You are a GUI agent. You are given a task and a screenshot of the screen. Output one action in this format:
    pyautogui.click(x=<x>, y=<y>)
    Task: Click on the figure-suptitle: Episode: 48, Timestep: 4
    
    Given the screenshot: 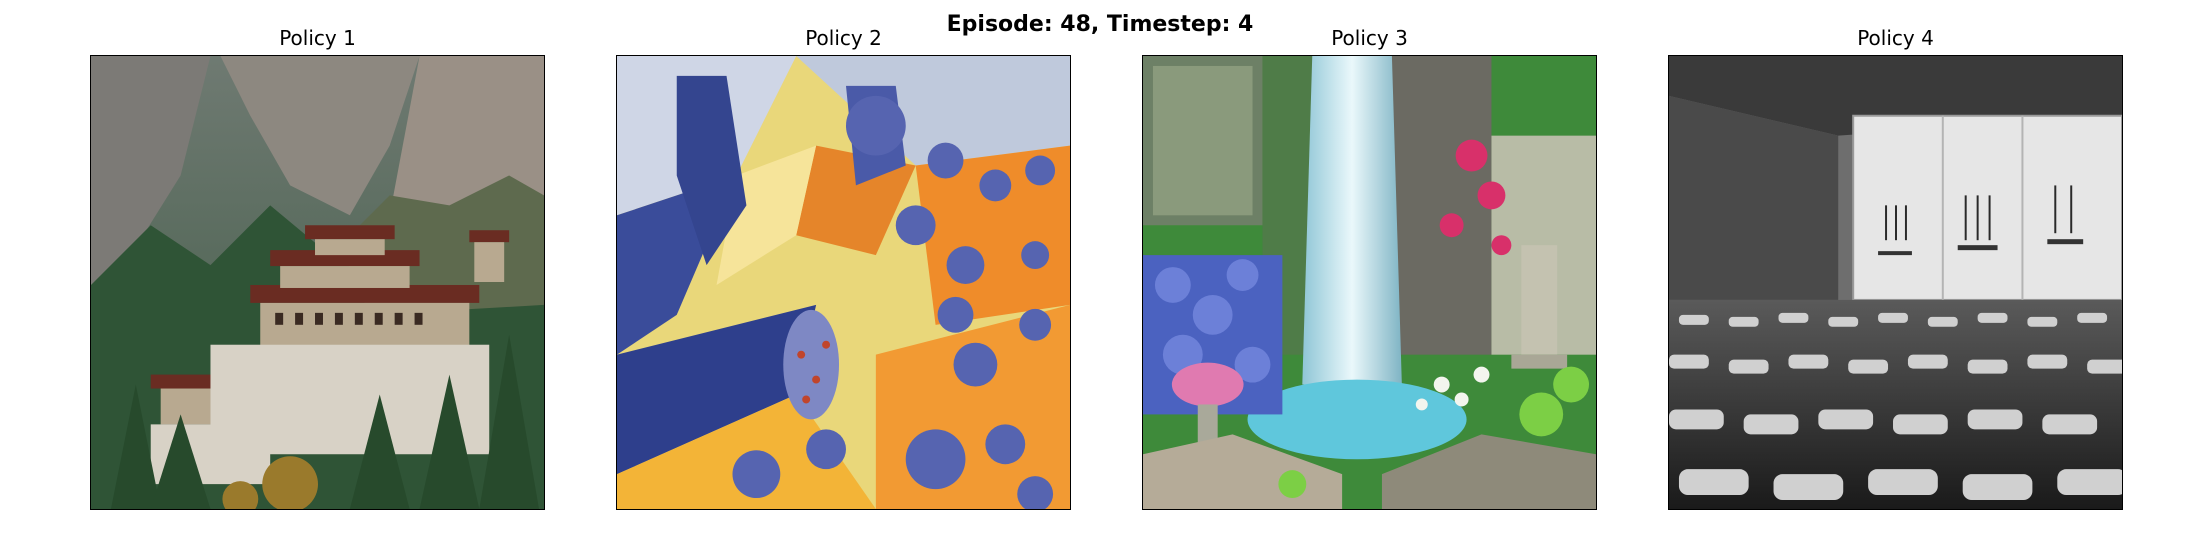 What is the action you would take?
    pyautogui.click(x=1100, y=24)
    